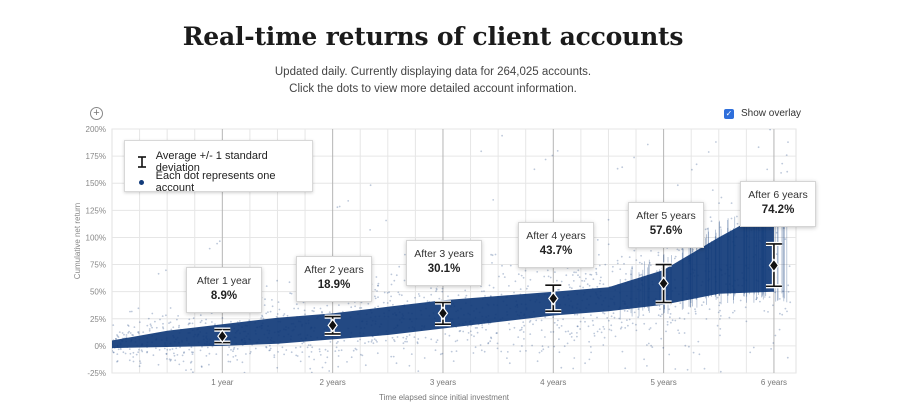  I want to click on plus-circle-icon: +, so click(96, 113).